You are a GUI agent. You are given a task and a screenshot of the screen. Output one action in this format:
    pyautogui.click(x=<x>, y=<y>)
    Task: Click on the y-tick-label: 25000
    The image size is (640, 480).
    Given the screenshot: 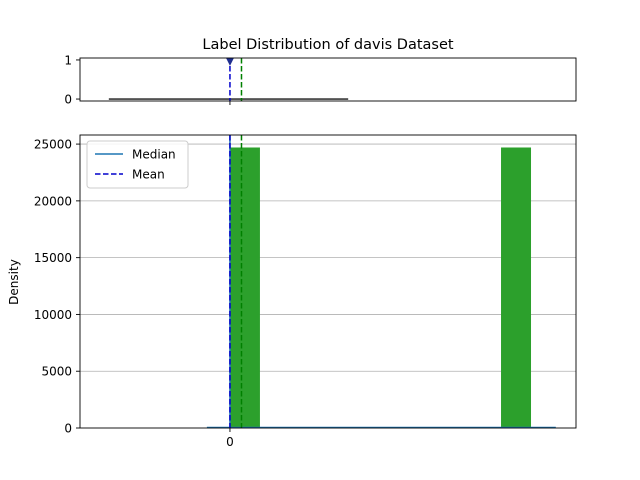 What is the action you would take?
    pyautogui.click(x=53, y=145)
    